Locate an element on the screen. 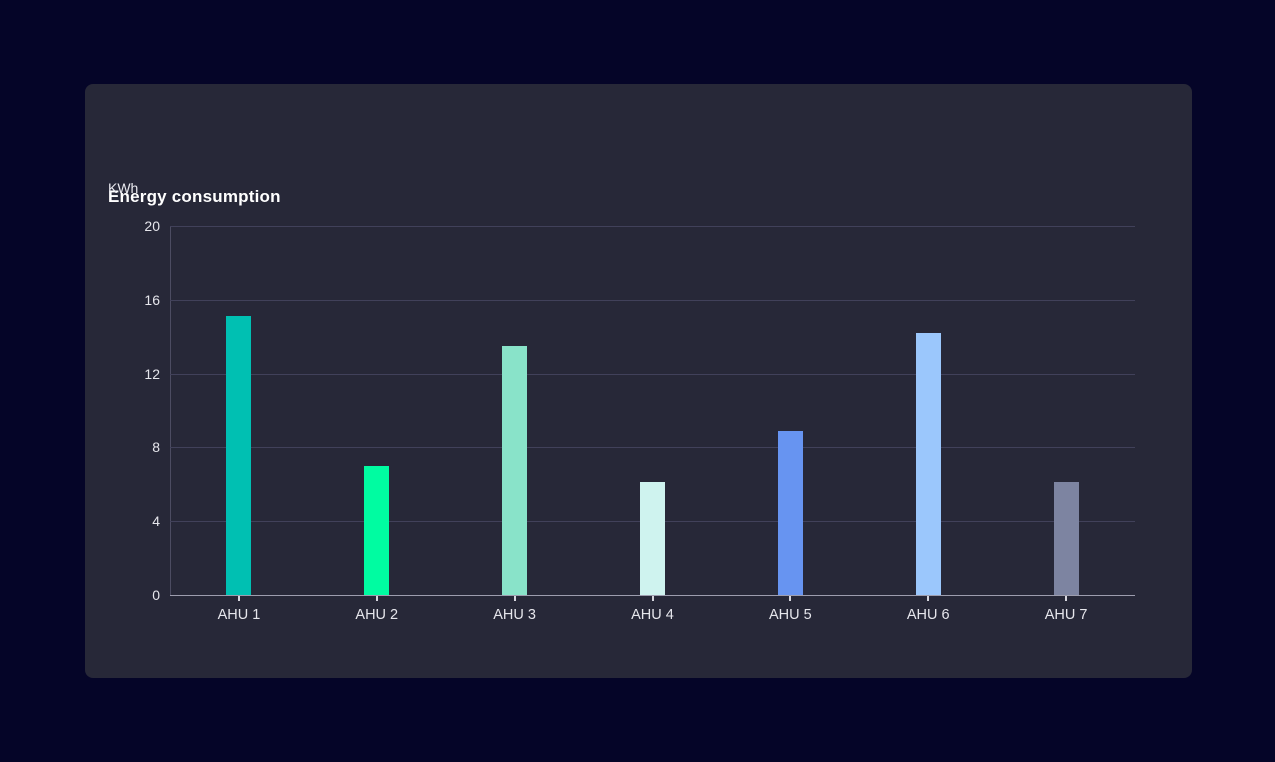 The height and width of the screenshot is (762, 1275). x-tick-label: AHU 7 is located at coordinates (1066, 615).